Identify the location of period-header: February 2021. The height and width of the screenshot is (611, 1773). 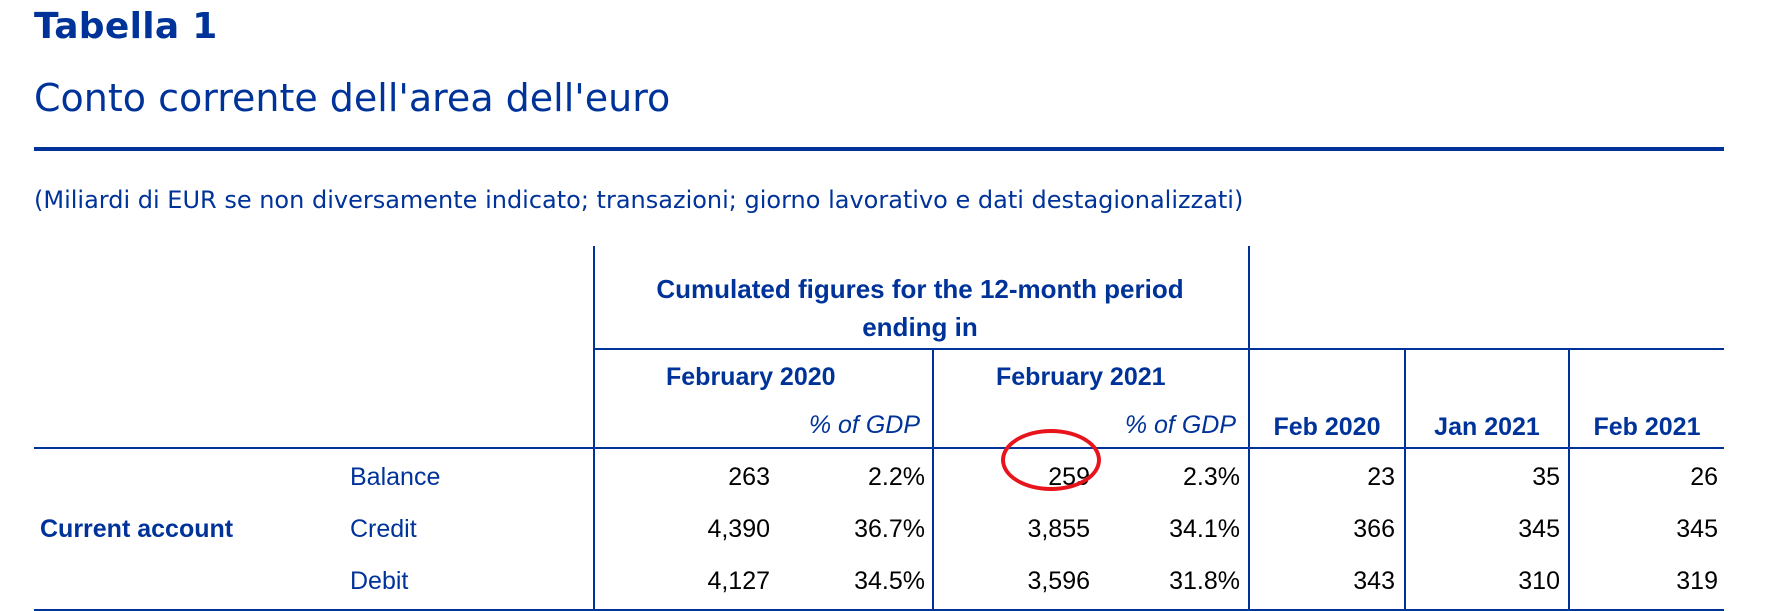
(1081, 377).